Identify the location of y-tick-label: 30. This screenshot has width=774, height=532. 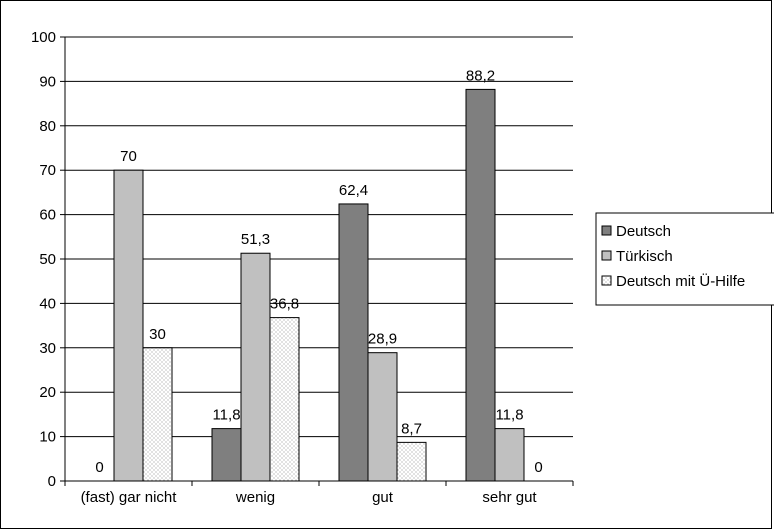
(47, 348).